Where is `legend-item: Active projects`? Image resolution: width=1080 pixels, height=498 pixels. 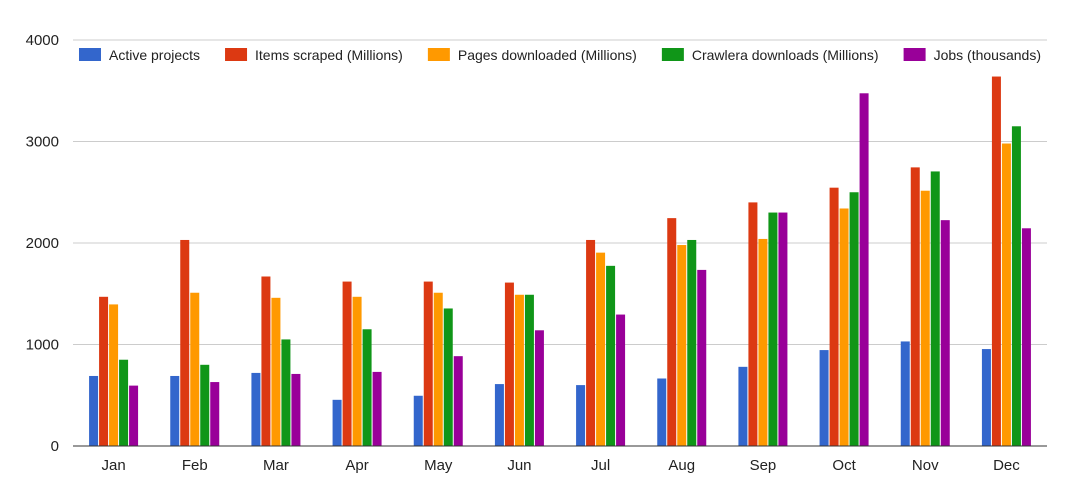 legend-item: Active projects is located at coordinates (139, 55).